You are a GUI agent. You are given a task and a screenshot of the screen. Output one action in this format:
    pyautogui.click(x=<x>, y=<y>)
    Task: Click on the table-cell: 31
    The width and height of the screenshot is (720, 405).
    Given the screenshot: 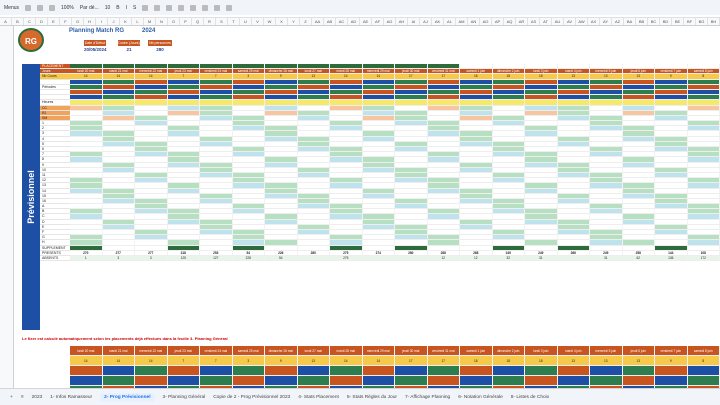 What is the action you would take?
    pyautogui.click(x=606, y=258)
    